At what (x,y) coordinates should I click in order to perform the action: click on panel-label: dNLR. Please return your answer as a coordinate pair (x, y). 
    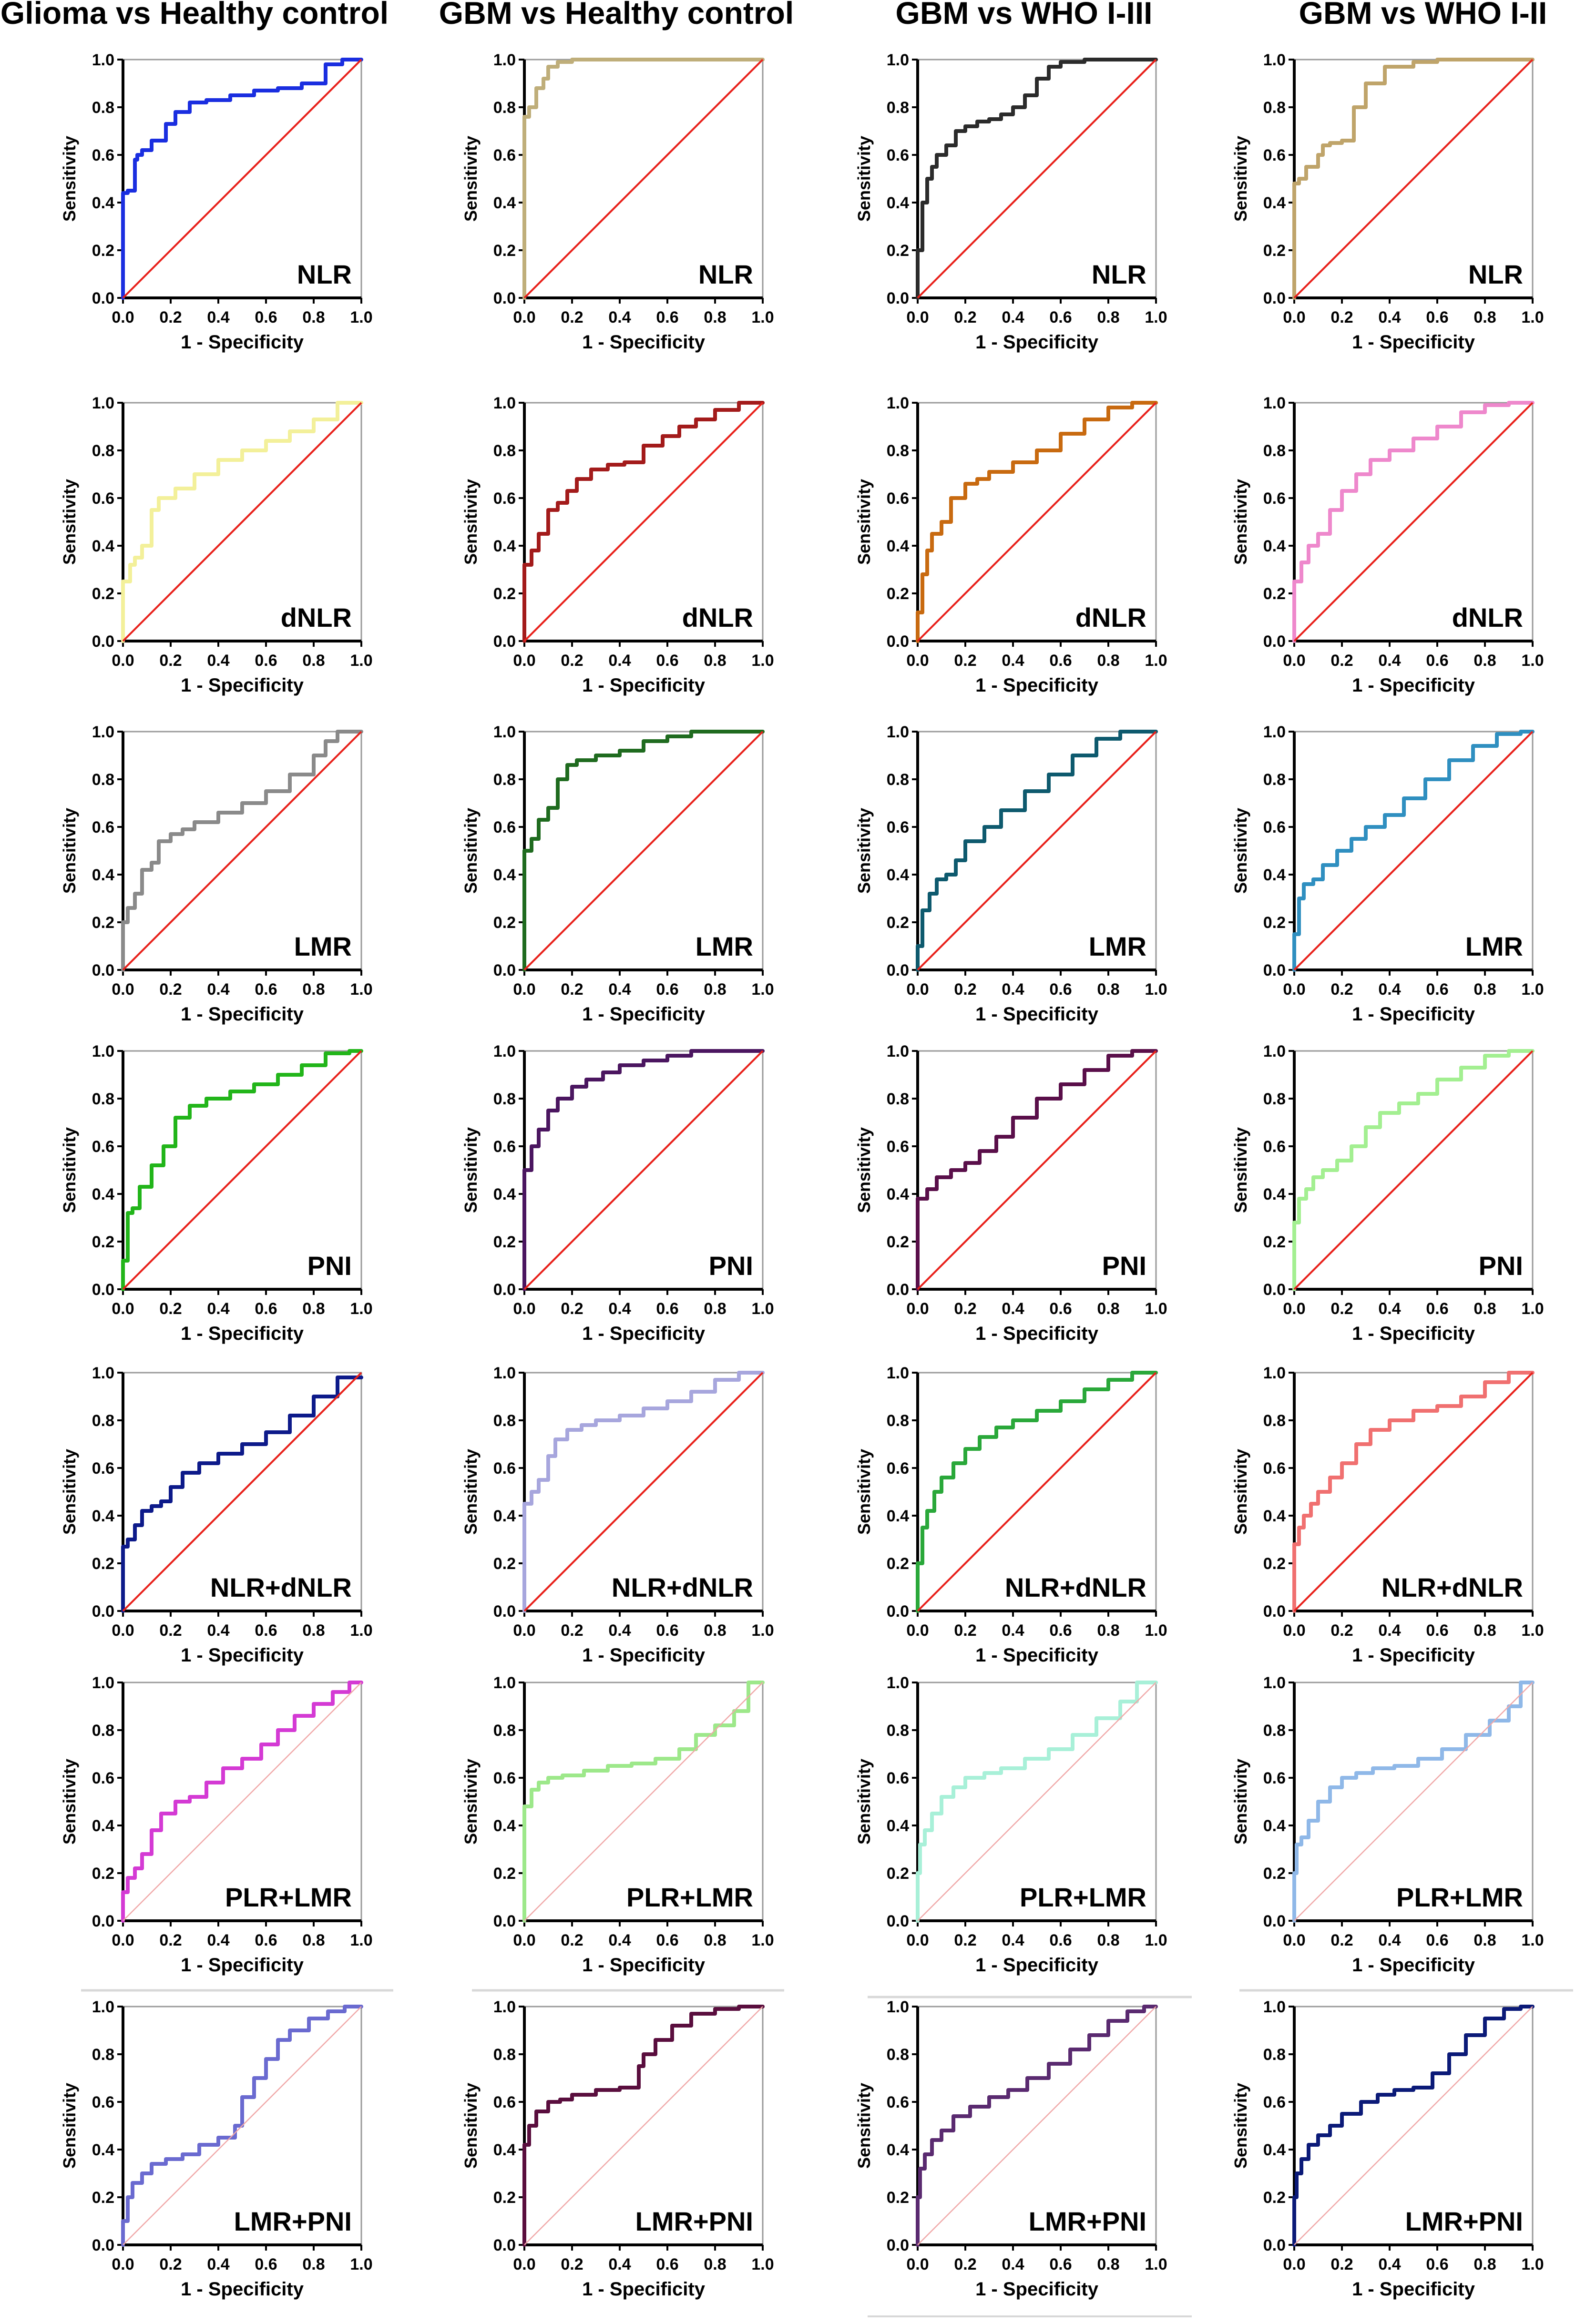
    Looking at the image, I should click on (717, 617).